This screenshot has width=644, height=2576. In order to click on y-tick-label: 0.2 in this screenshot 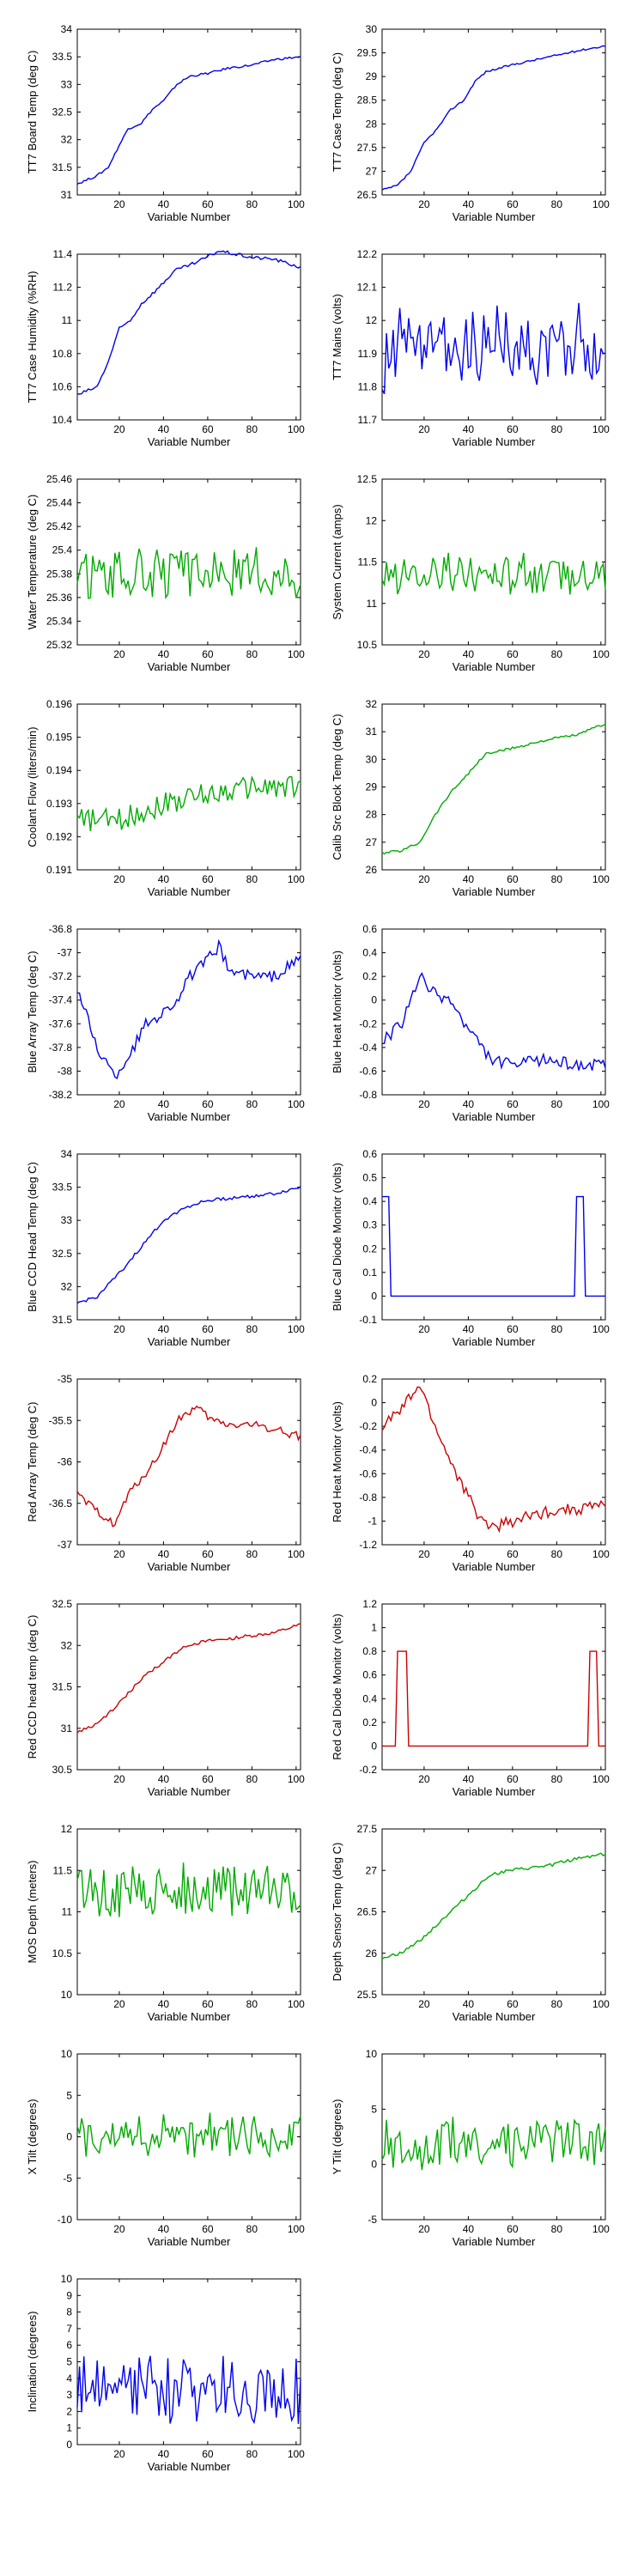, I will do `click(369, 976)`.